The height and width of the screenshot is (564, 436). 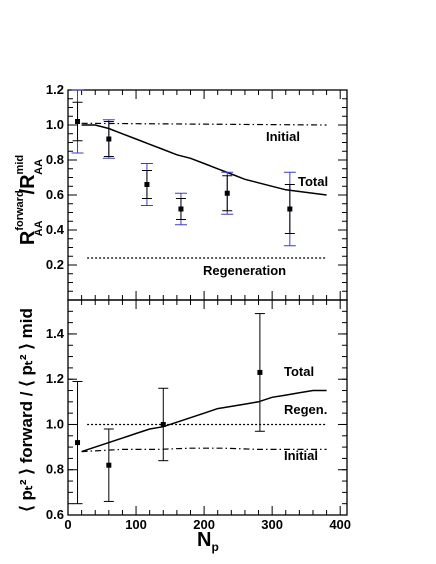 I want to click on annotation-initial-bottom: Initial, so click(x=301, y=455).